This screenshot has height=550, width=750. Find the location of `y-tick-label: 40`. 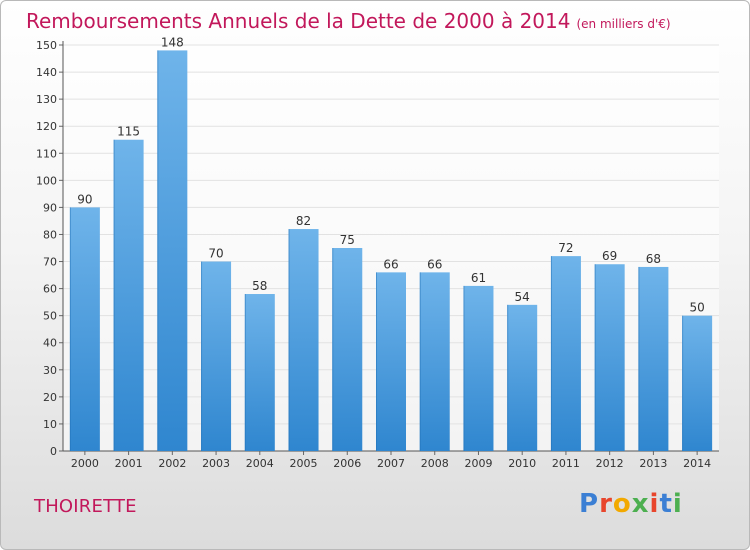

y-tick-label: 40 is located at coordinates (50, 343).